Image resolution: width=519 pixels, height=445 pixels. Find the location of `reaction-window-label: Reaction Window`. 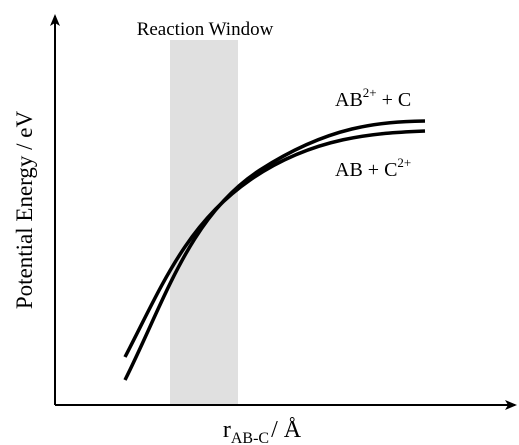

reaction-window-label: Reaction Window is located at coordinates (205, 29).